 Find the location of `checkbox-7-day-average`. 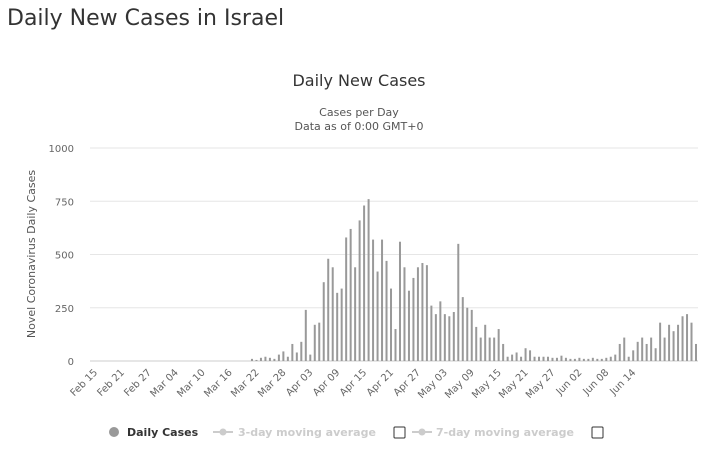

checkbox-7-day-average is located at coordinates (597, 432).